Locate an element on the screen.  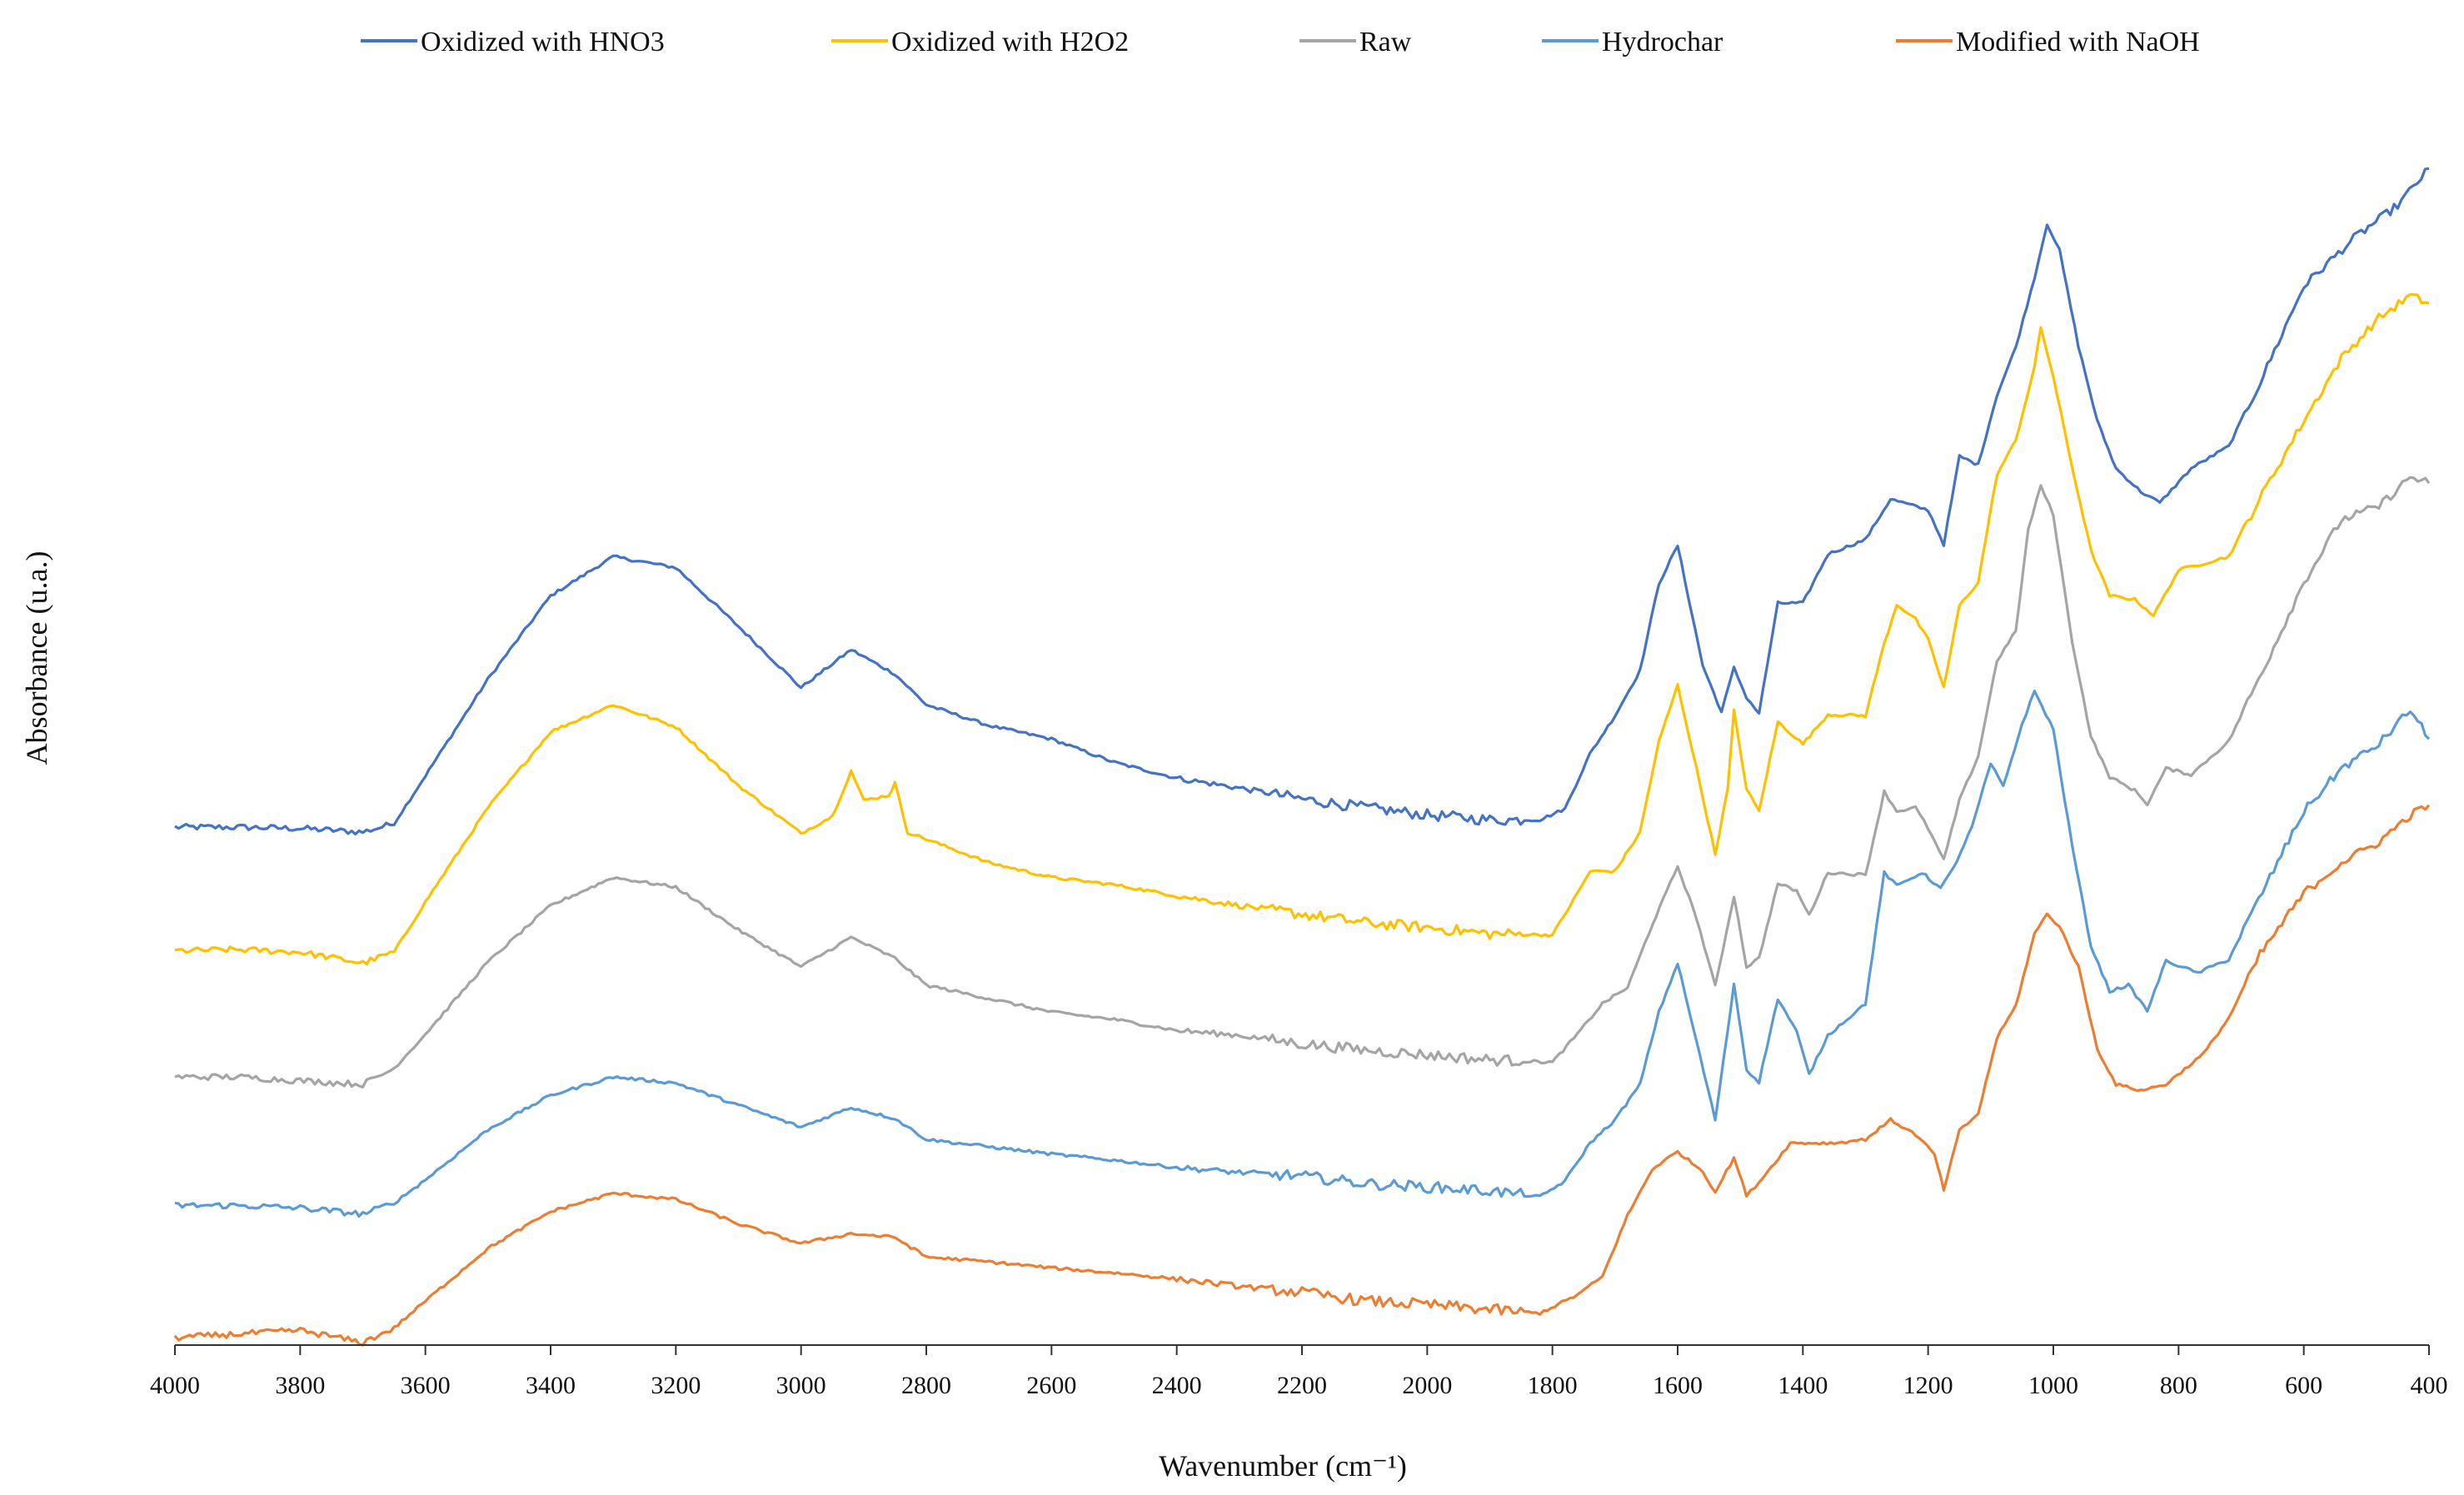
x-tick-label: 2200 is located at coordinates (1302, 1385).